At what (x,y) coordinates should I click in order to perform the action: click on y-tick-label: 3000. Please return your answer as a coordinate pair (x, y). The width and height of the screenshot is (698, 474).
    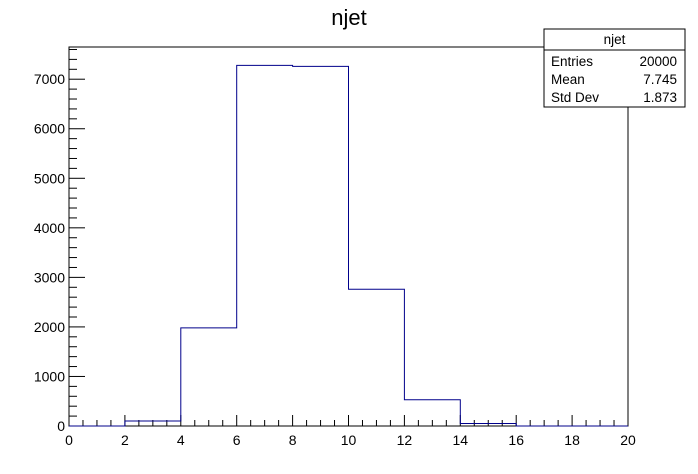
    Looking at the image, I should click on (49, 277).